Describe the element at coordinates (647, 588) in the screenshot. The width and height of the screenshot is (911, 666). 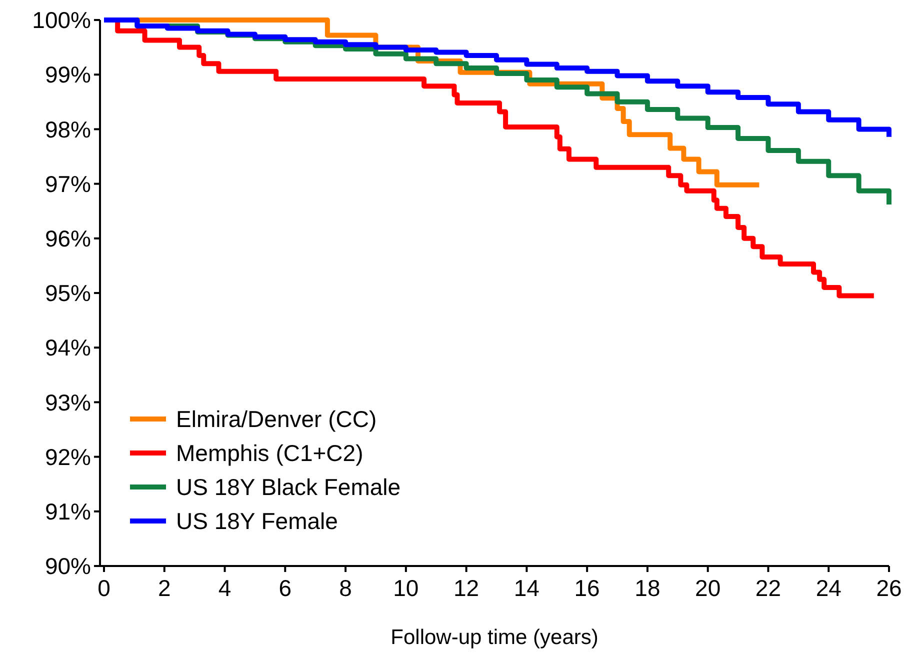
I see `x-tick-label: 18` at that location.